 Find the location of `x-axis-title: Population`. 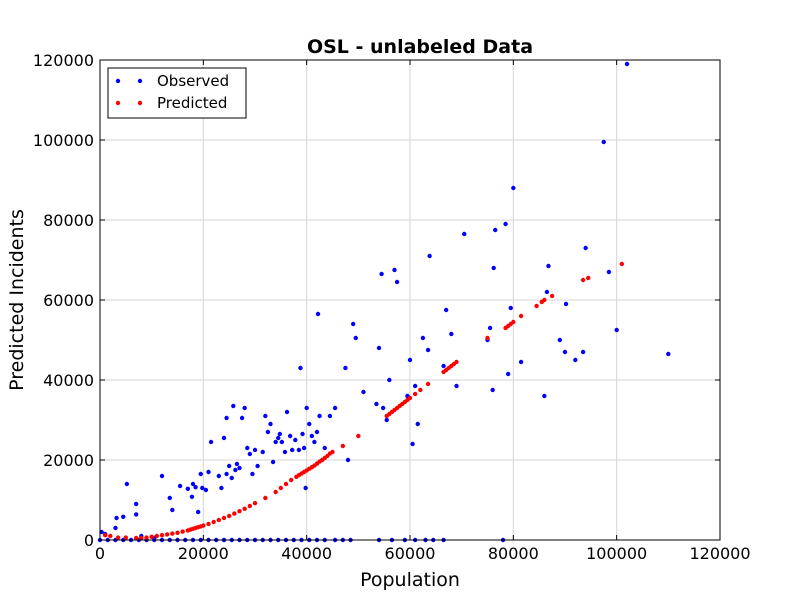

x-axis-title: Population is located at coordinates (410, 580).